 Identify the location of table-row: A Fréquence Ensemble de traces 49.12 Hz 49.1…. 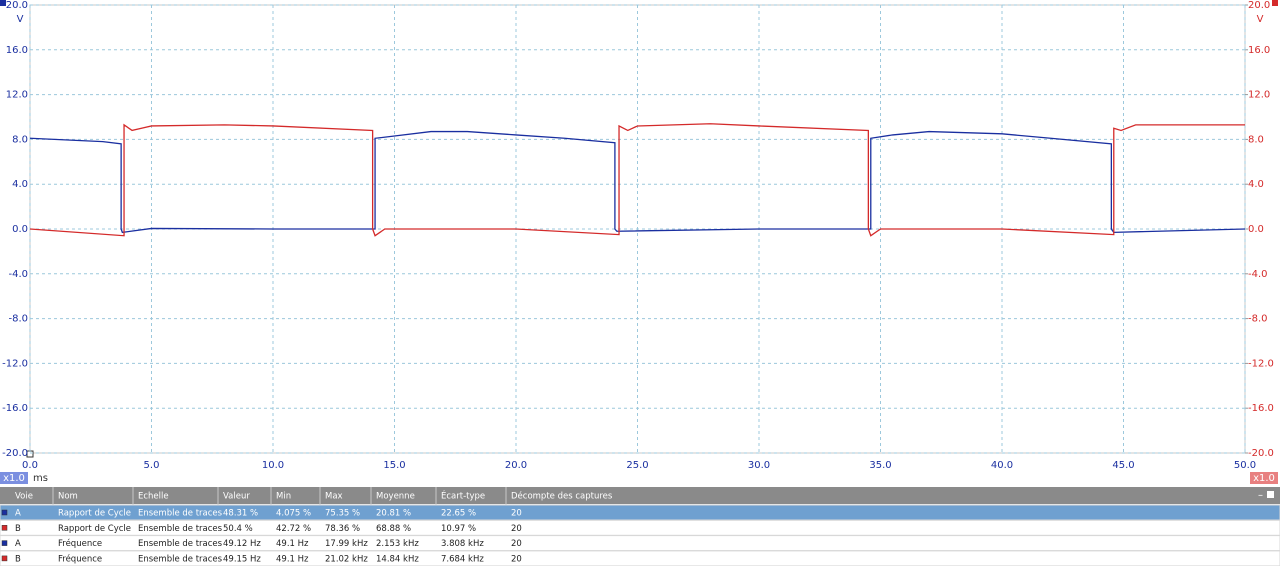
(640, 543).